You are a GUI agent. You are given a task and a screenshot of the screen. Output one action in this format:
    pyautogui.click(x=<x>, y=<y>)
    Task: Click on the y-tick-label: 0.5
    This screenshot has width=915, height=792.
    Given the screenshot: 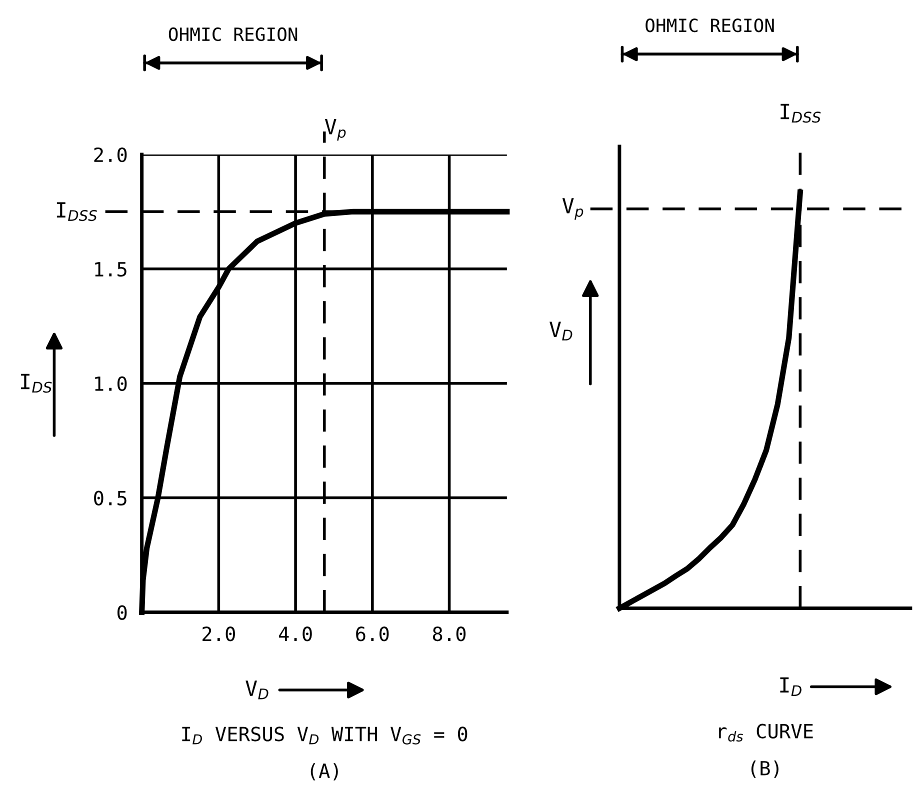 What is the action you would take?
    pyautogui.click(x=110, y=498)
    